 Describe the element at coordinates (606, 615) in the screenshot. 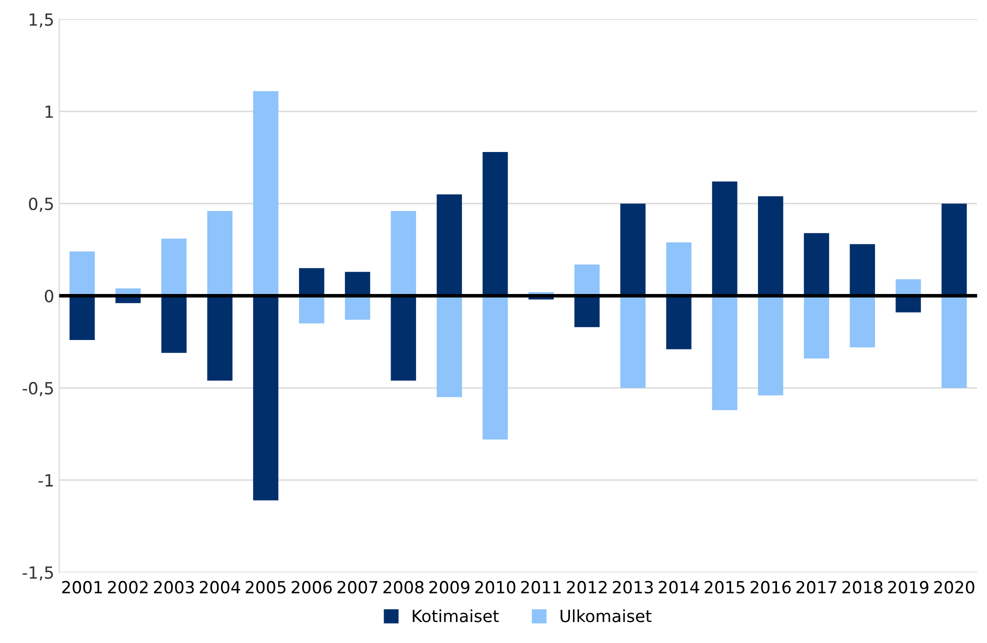

I see `legend-label: Ulkomaiset` at that location.